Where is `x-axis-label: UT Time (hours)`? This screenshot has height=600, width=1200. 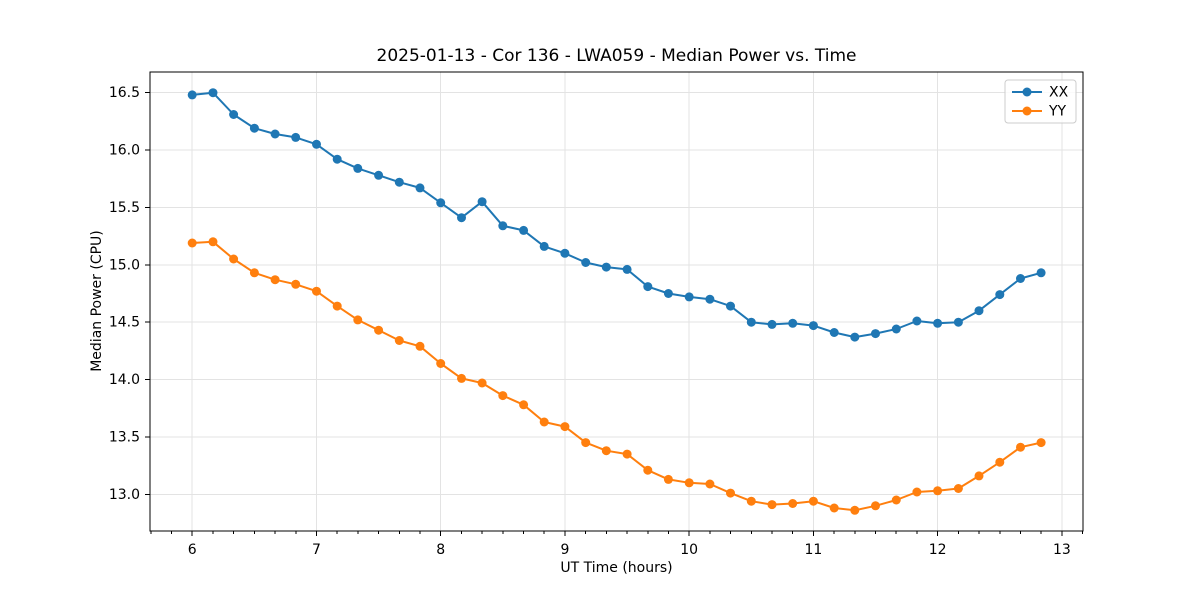
x-axis-label: UT Time (hours) is located at coordinates (616, 568).